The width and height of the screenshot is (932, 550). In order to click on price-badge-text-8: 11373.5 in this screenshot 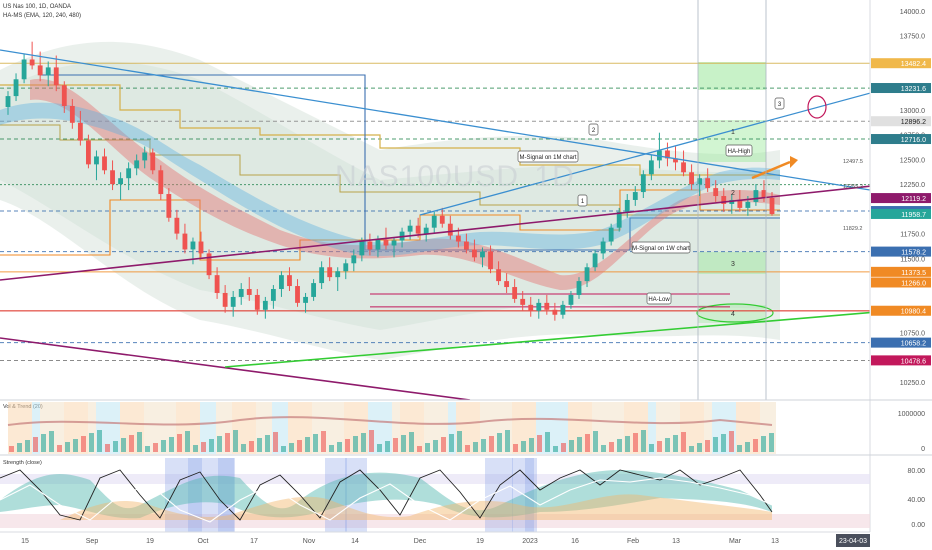, I will do `click(913, 273)`.